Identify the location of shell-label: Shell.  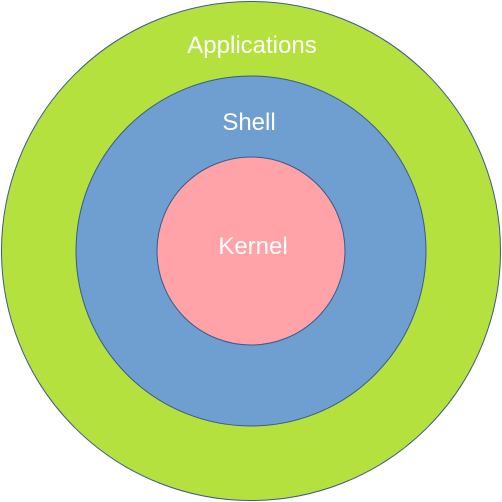
(248, 122).